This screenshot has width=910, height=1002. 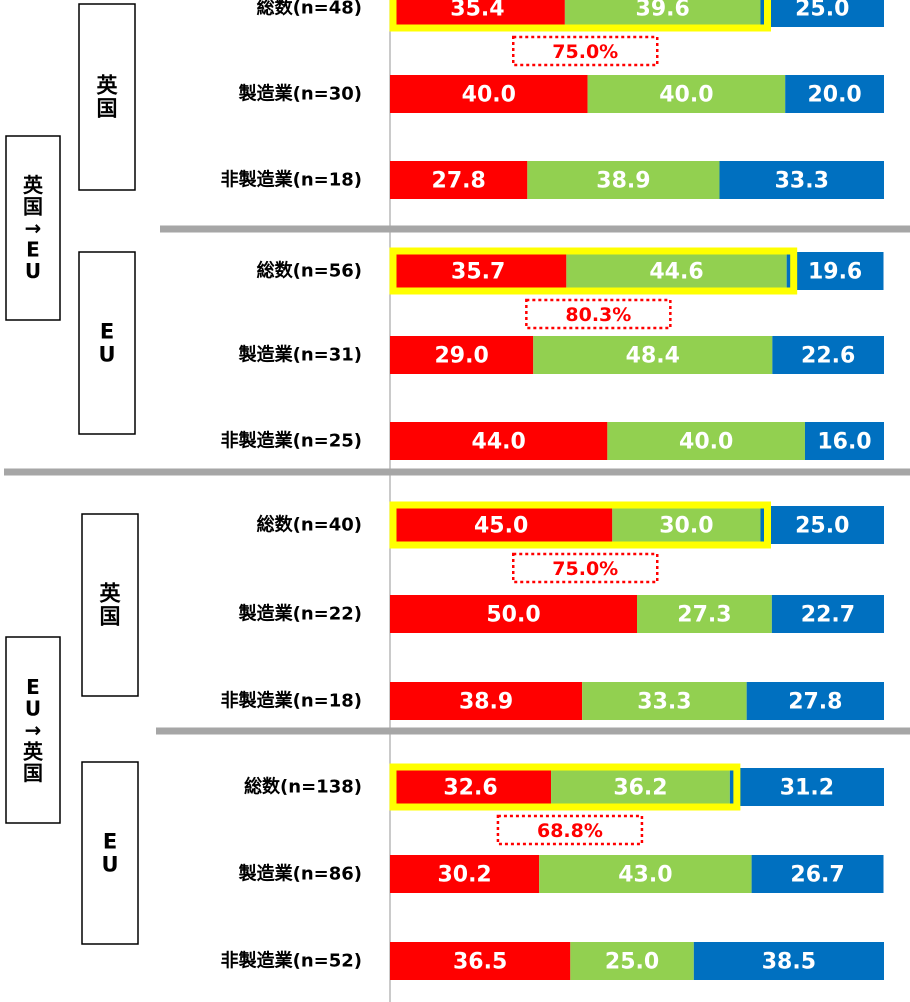 I want to click on combined-share-label: 80.3%, so click(x=598, y=315).